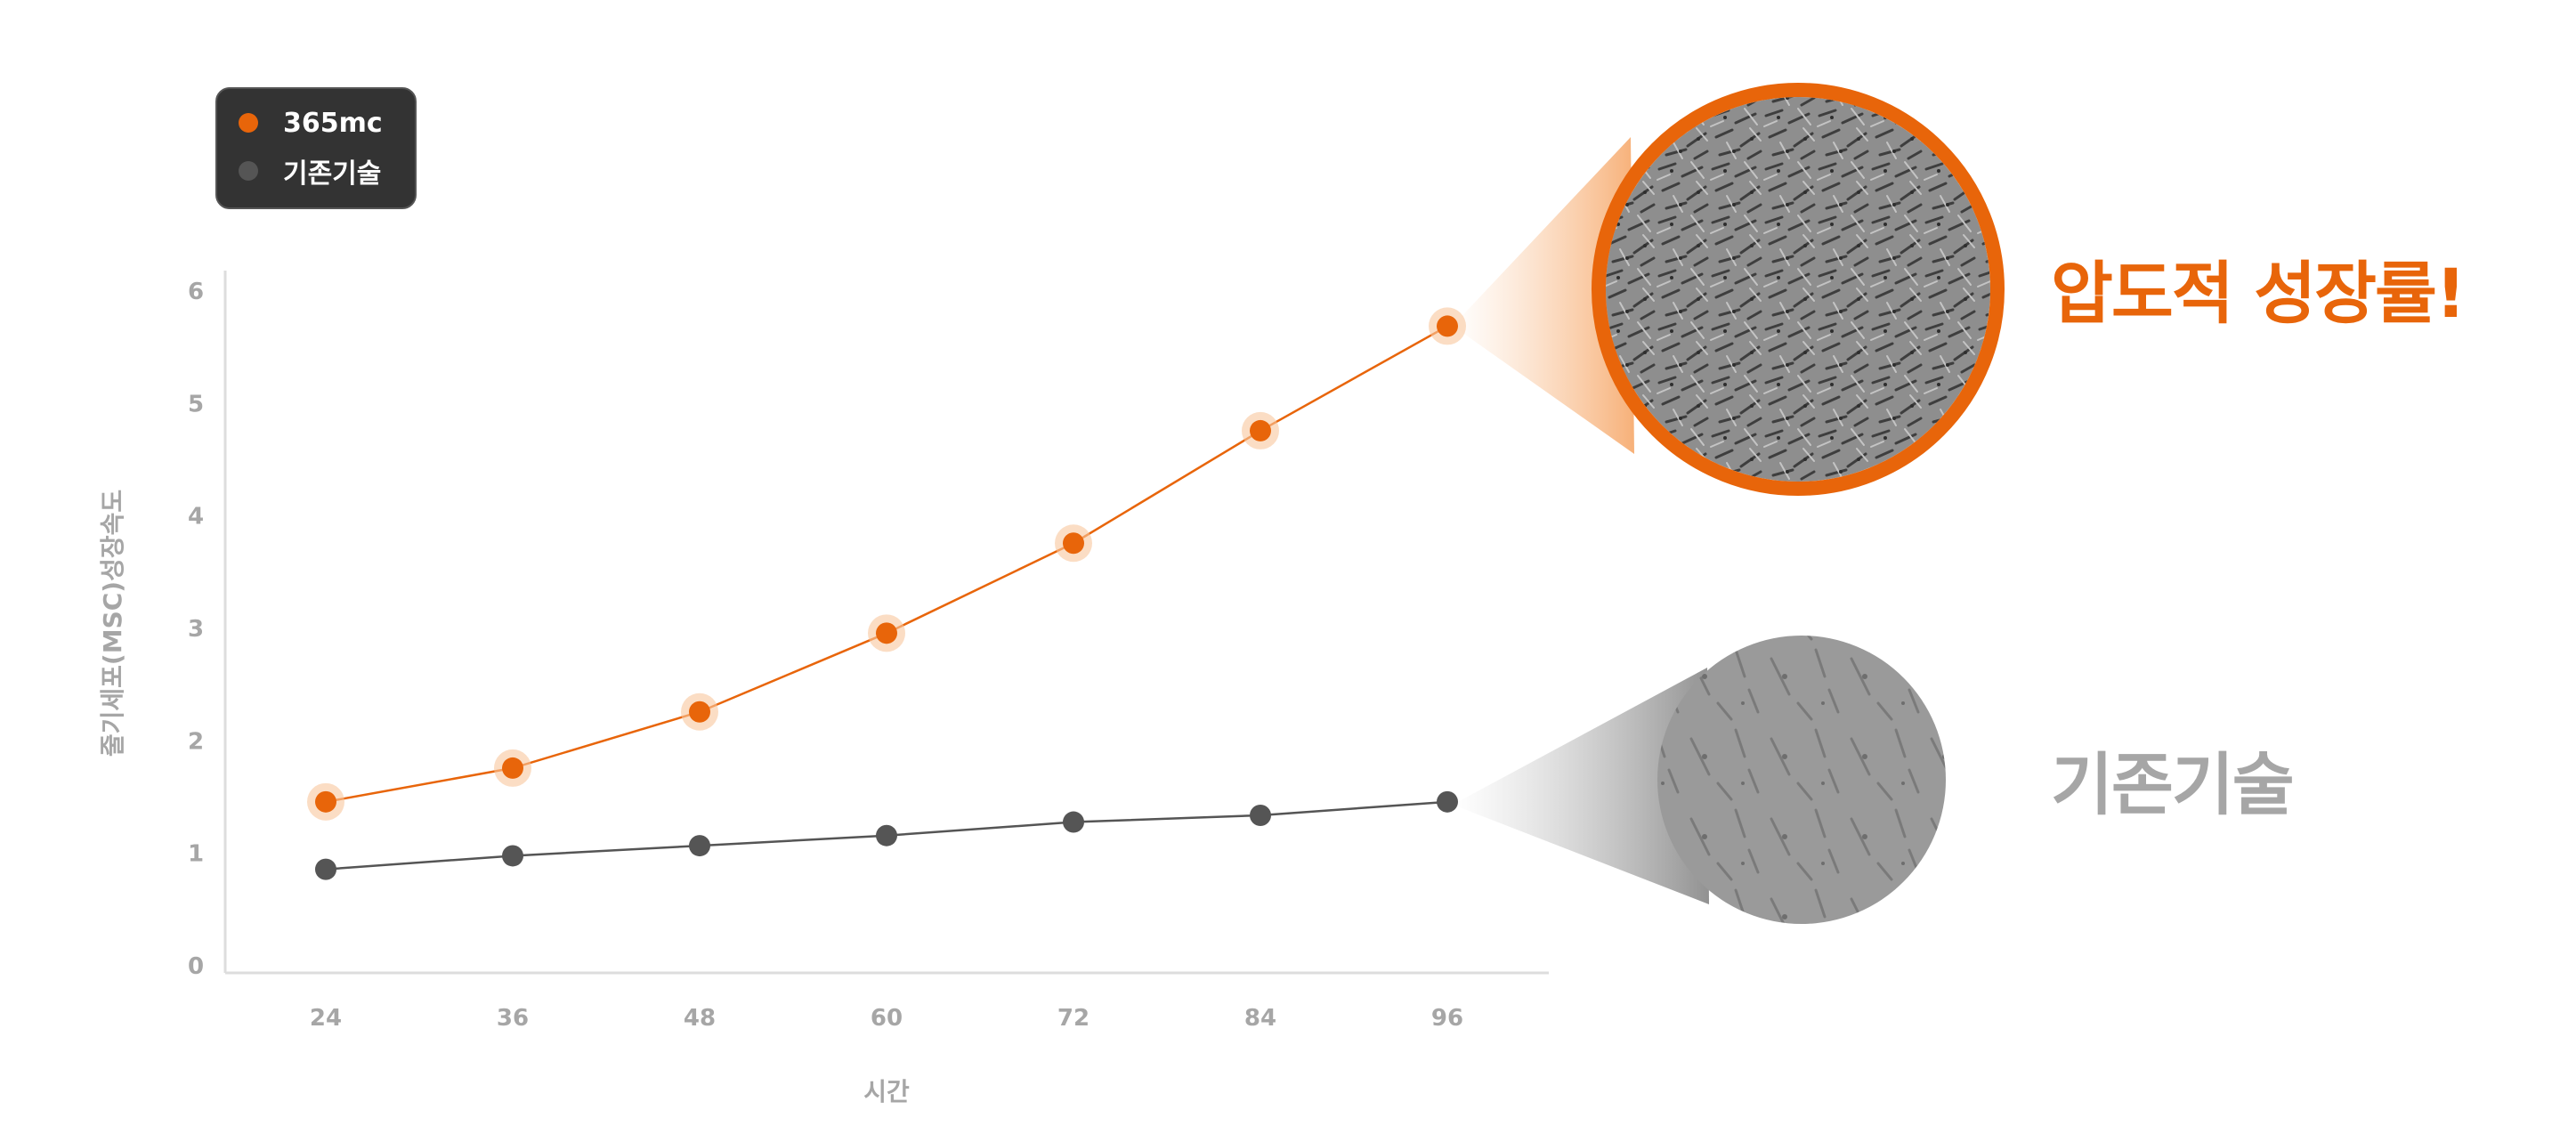  What do you see at coordinates (1543, 295) in the screenshot?
I see `highlight-cone` at bounding box center [1543, 295].